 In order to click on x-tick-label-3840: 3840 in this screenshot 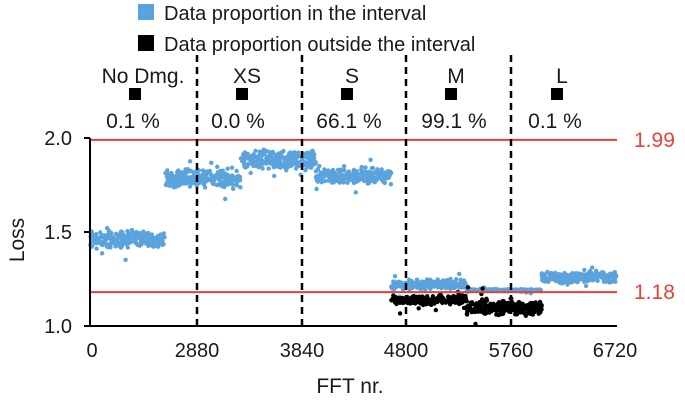, I will do `click(302, 351)`.